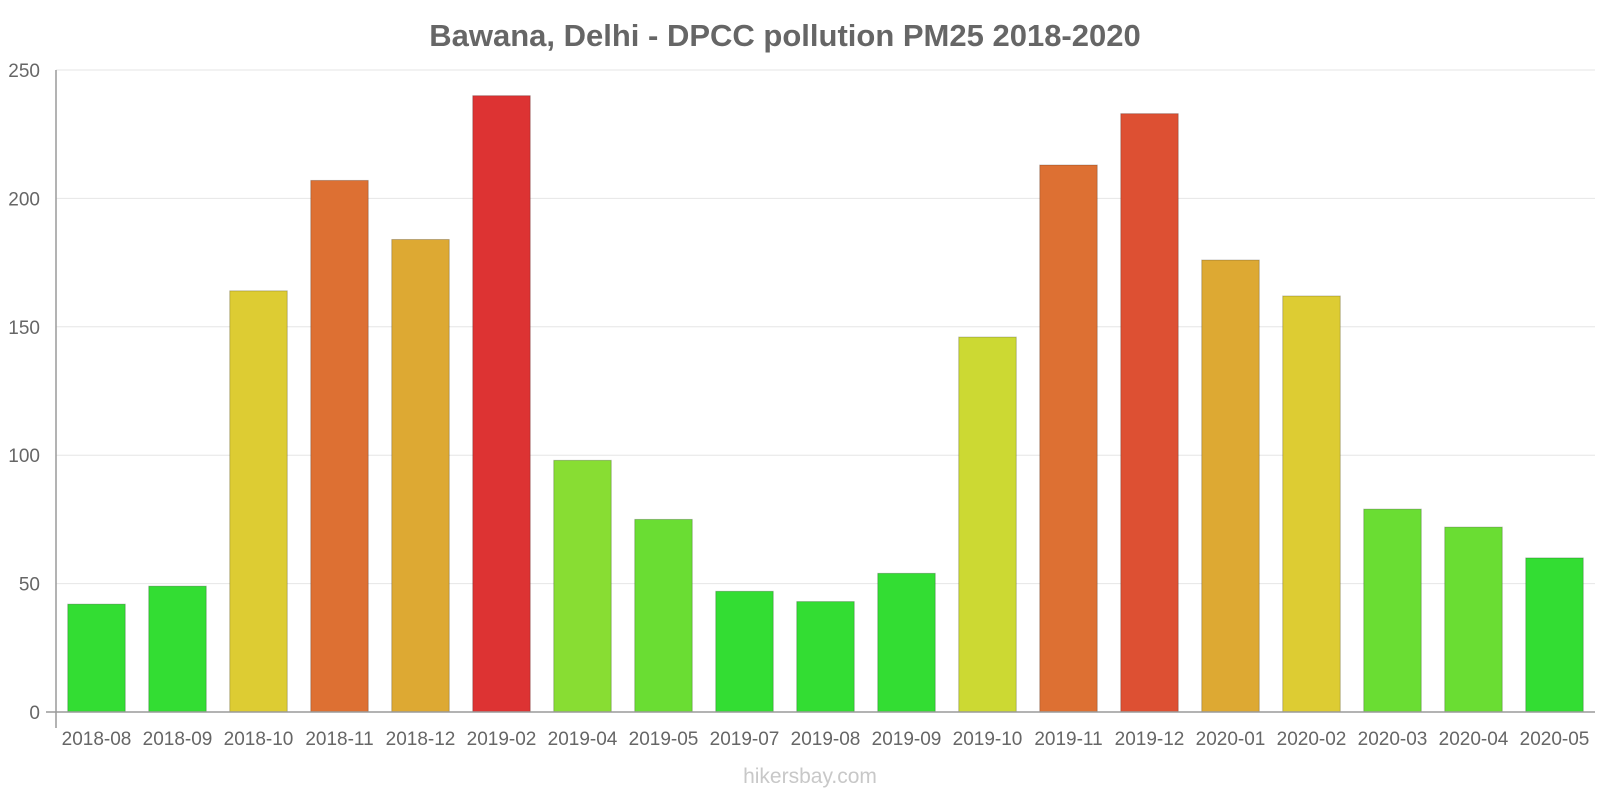 This screenshot has height=800, width=1600. Describe the element at coordinates (1474, 739) in the screenshot. I see `x-tick-label: 2020-04` at that location.